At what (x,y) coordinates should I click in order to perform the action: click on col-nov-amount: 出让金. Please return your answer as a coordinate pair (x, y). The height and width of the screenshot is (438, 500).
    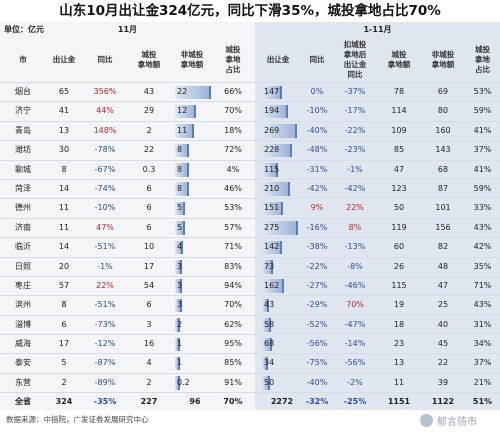
    Looking at the image, I should click on (64, 59).